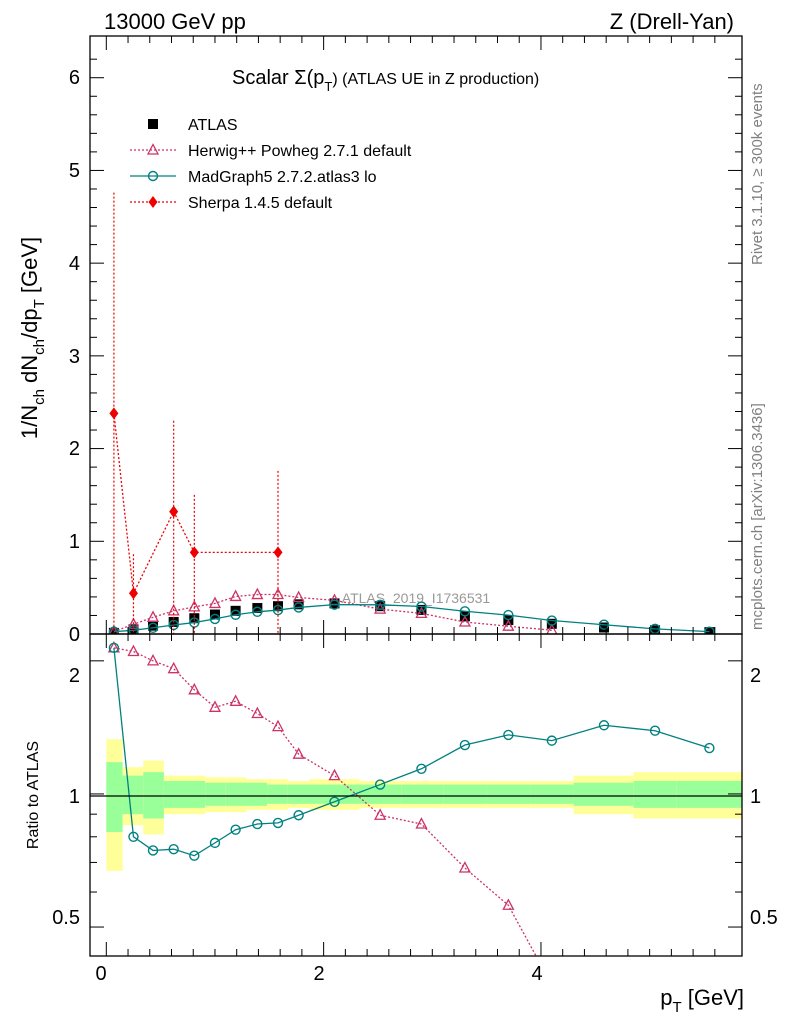 The height and width of the screenshot is (1024, 786). Describe the element at coordinates (300, 151) in the screenshot. I see `legend-label: Herwig++ Powheg 2.7.1 default` at that location.